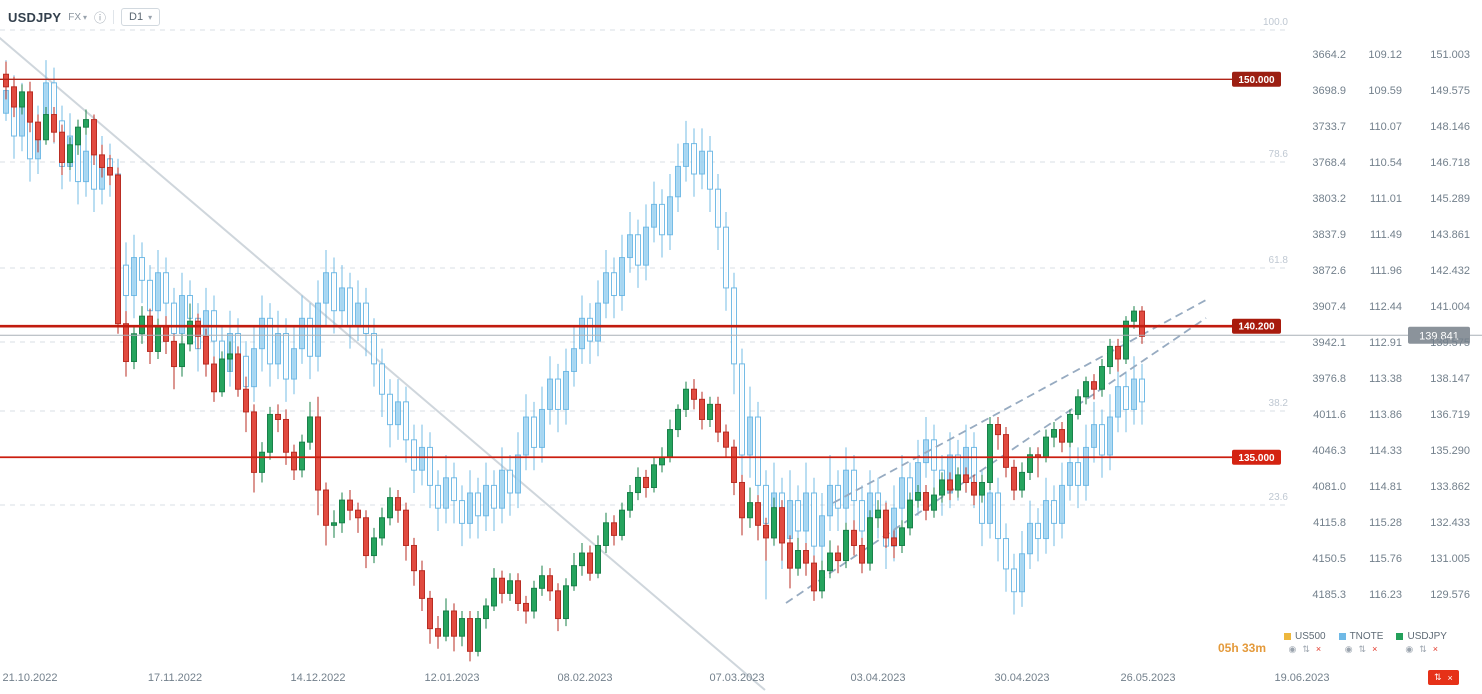 The height and width of the screenshot is (694, 1482). What do you see at coordinates (1329, 127) in the screenshot?
I see `price-axis-label: 3733.7` at bounding box center [1329, 127].